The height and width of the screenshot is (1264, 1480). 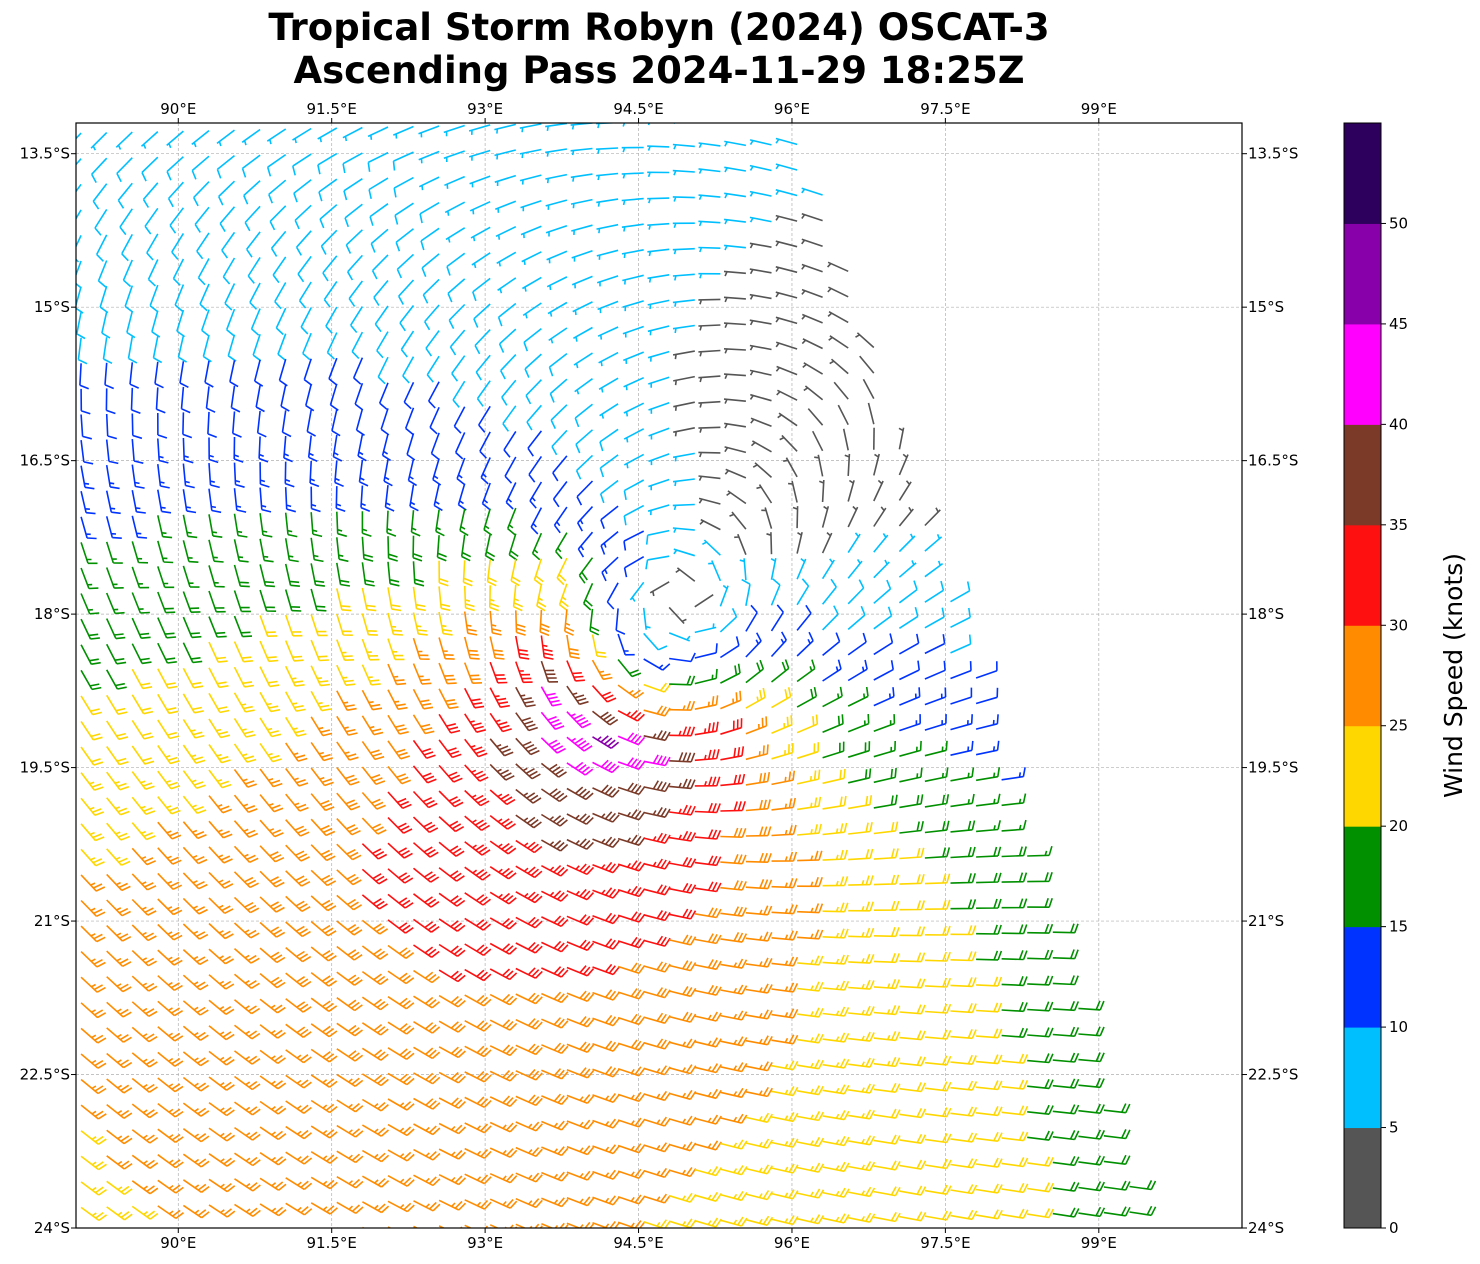 I want to click on colorbar-tick-label: 50, so click(x=1398, y=223).